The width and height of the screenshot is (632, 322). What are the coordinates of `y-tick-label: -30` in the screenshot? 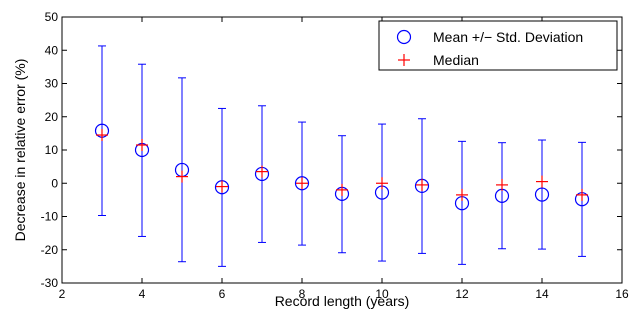 It's located at (50, 283).